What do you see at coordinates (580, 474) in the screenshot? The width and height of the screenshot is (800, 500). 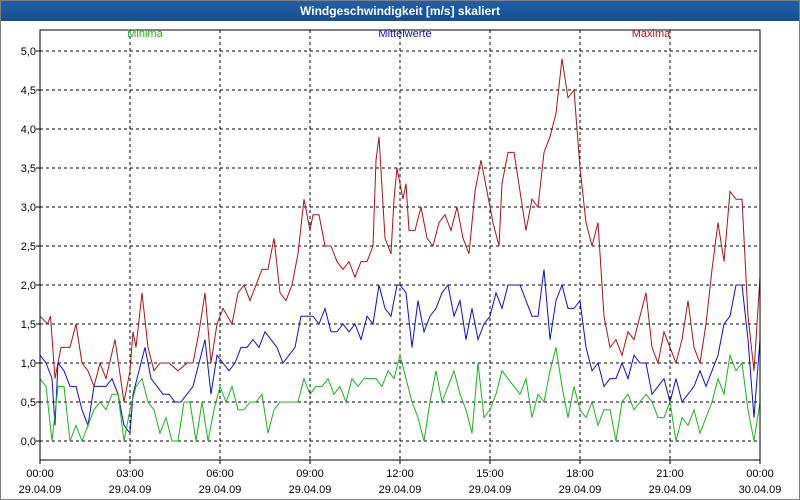 I see `x-tick-time: 18:00` at bounding box center [580, 474].